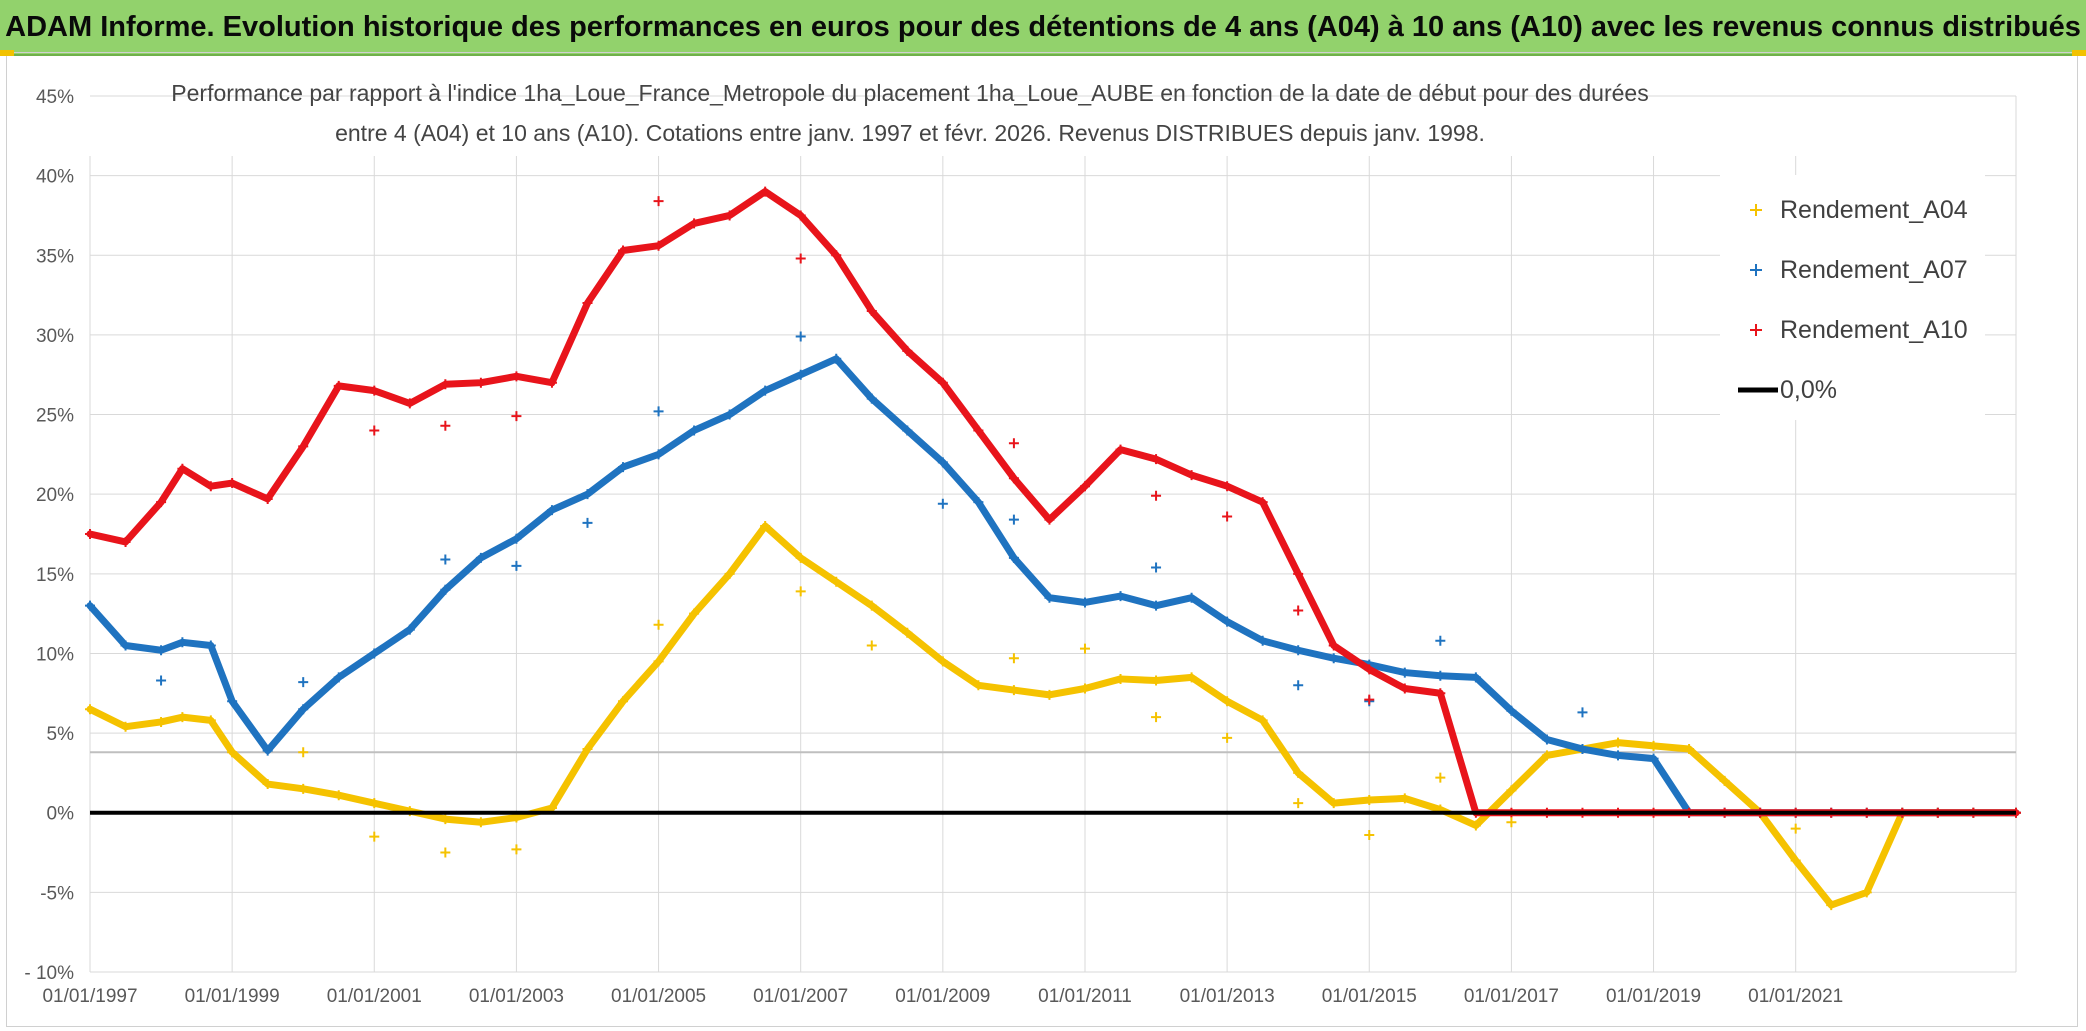 The width and height of the screenshot is (2086, 1031). Describe the element at coordinates (1750, 270) in the screenshot. I see `legend-marker-a07` at that location.